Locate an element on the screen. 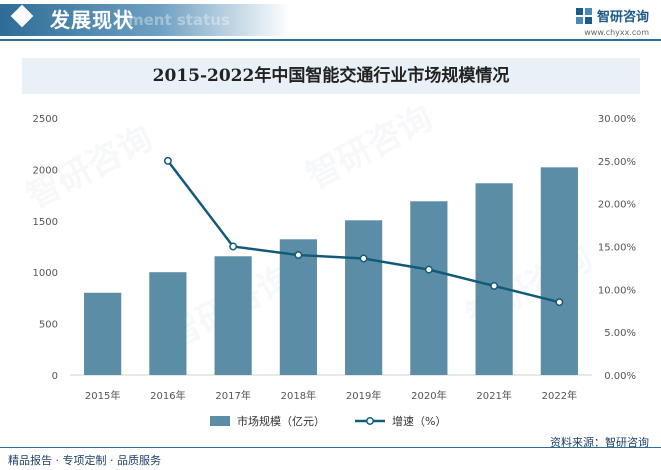  footer-slogan: 精品报告 · 专项定制 · 品质服务 is located at coordinates (84, 460).